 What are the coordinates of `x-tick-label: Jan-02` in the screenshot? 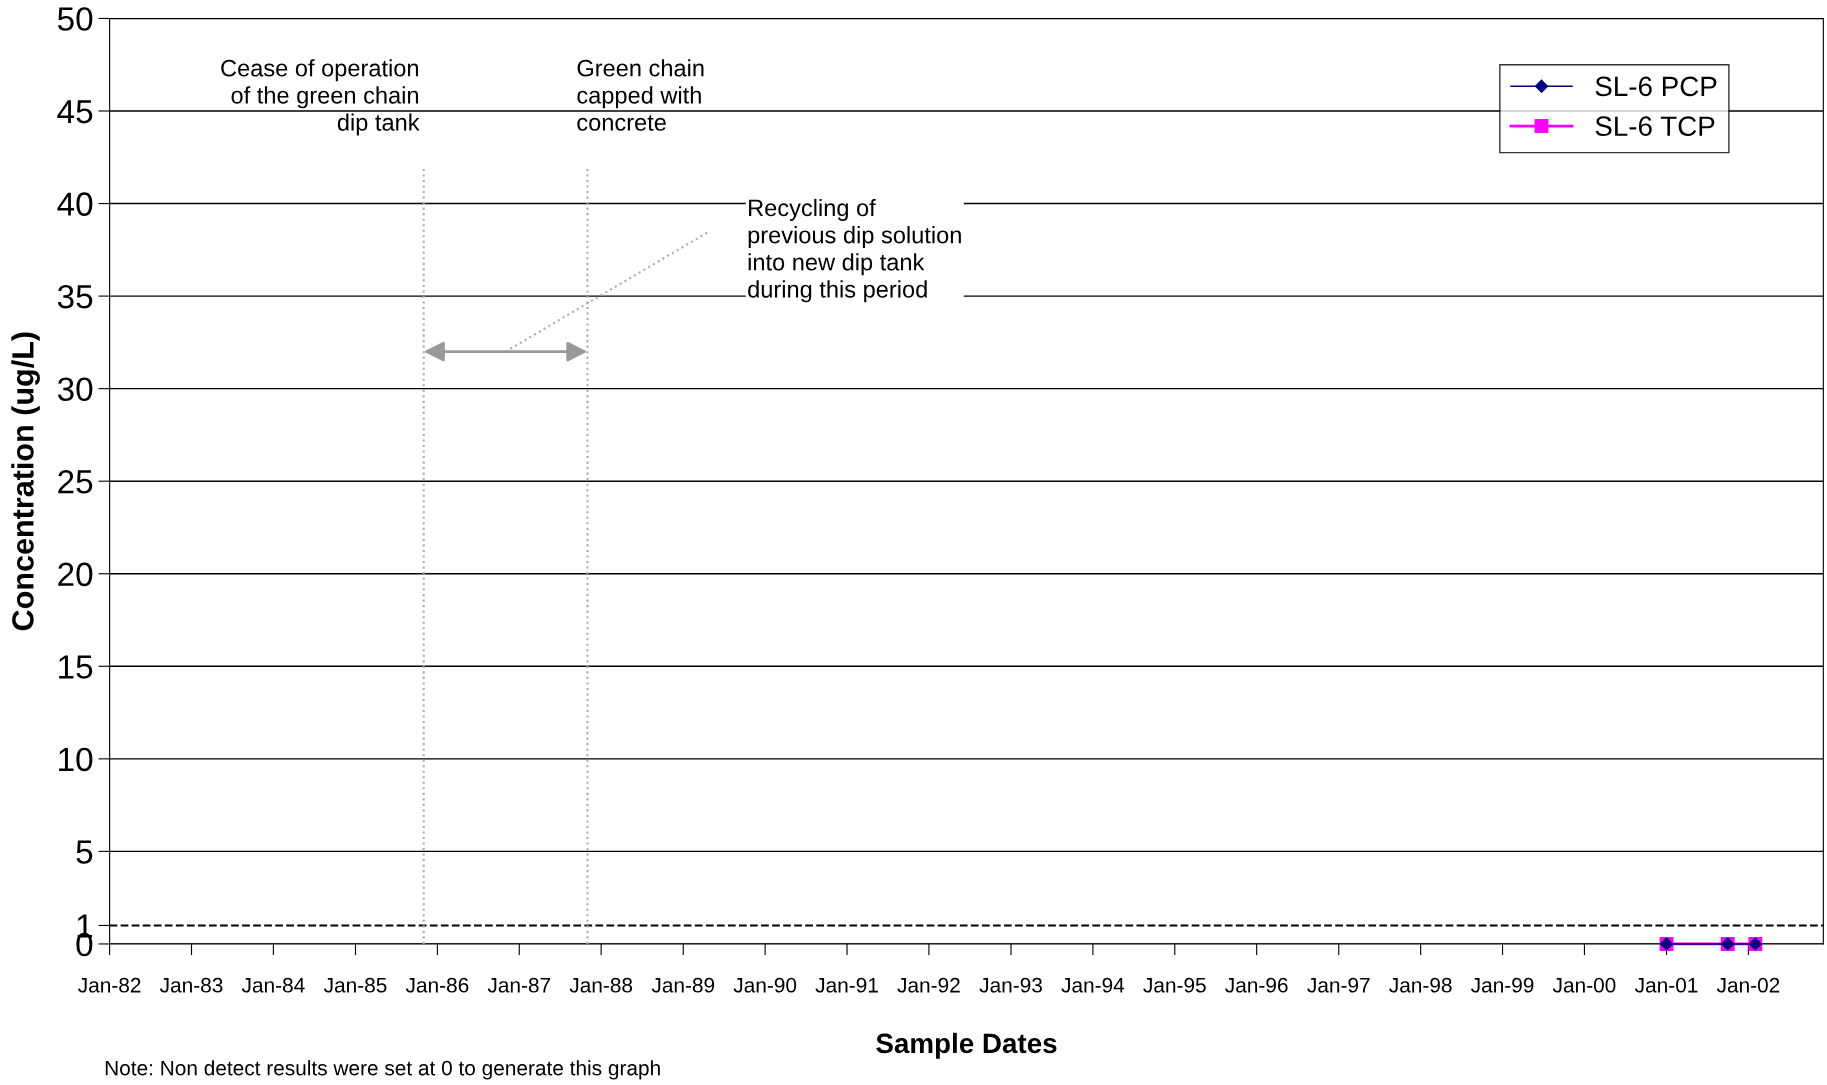 It's located at (1748, 985).